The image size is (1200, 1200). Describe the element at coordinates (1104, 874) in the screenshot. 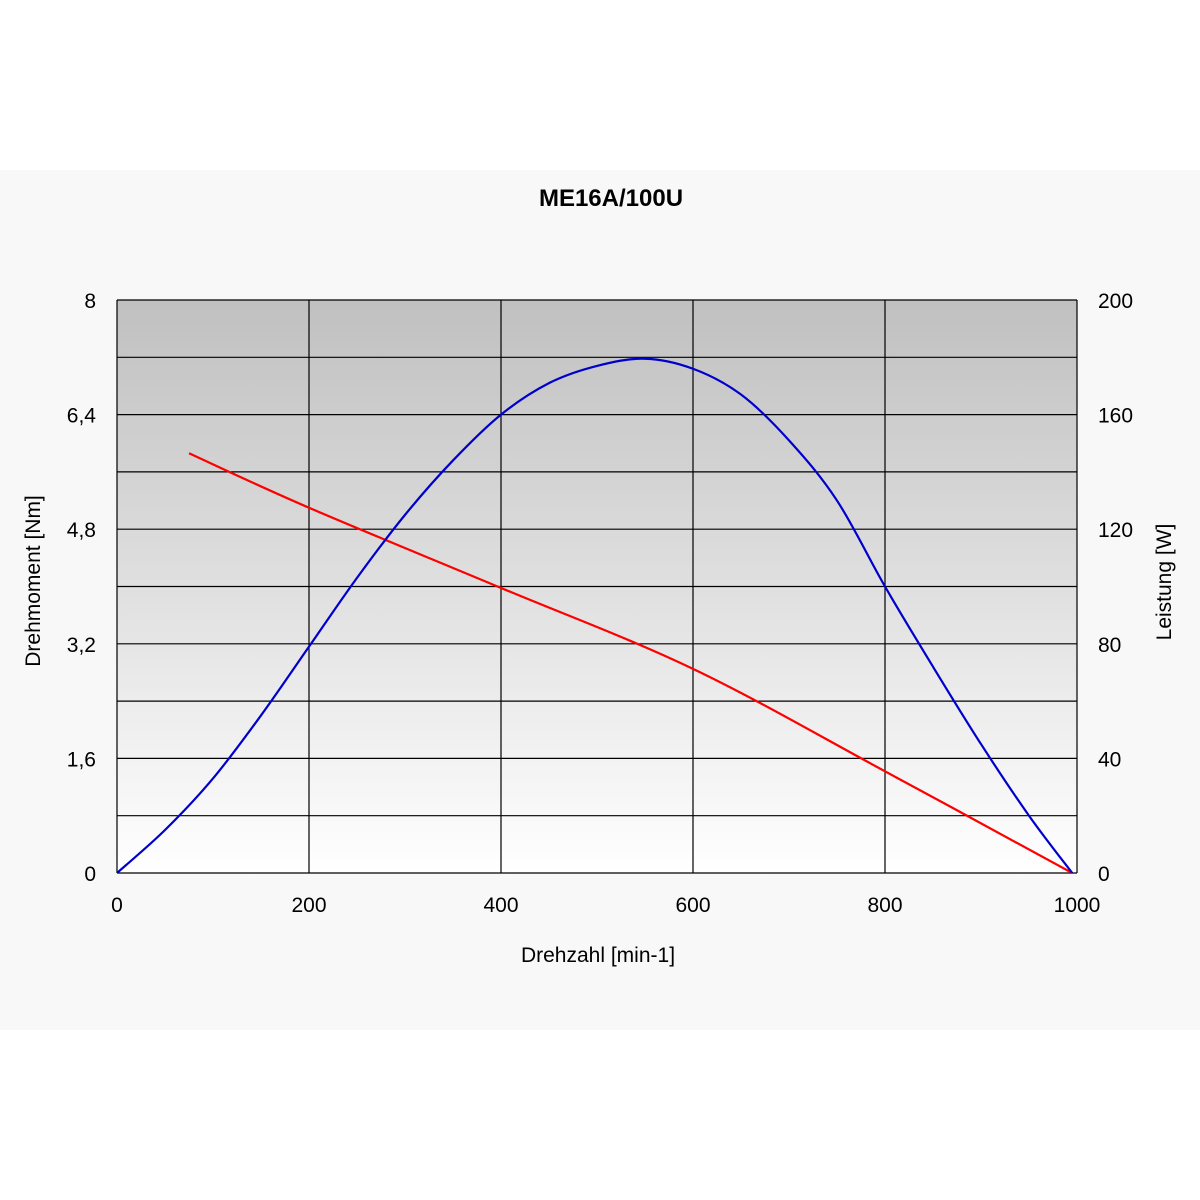

I see `y-tick-label-right: 0` at that location.